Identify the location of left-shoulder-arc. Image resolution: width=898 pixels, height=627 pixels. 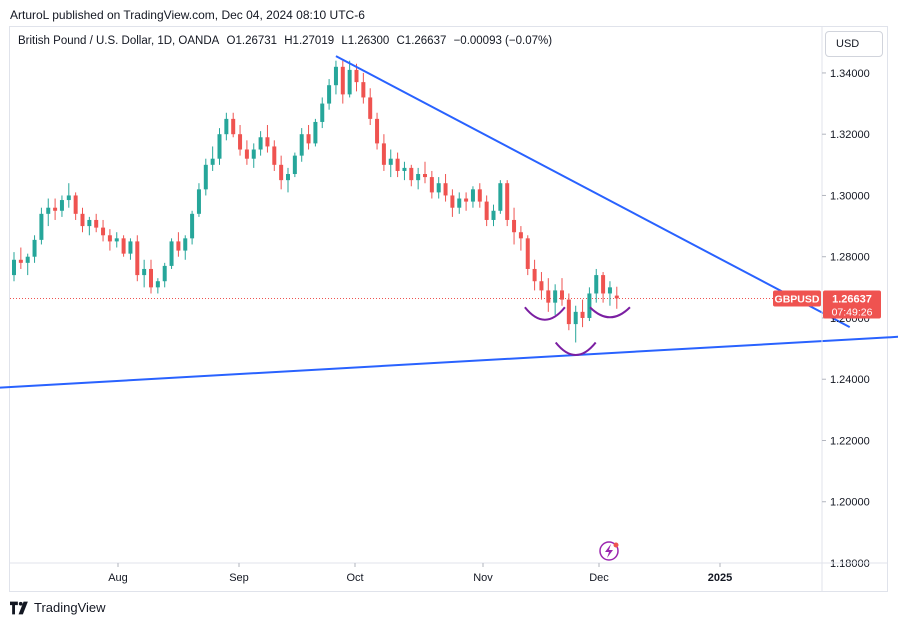
(545, 313).